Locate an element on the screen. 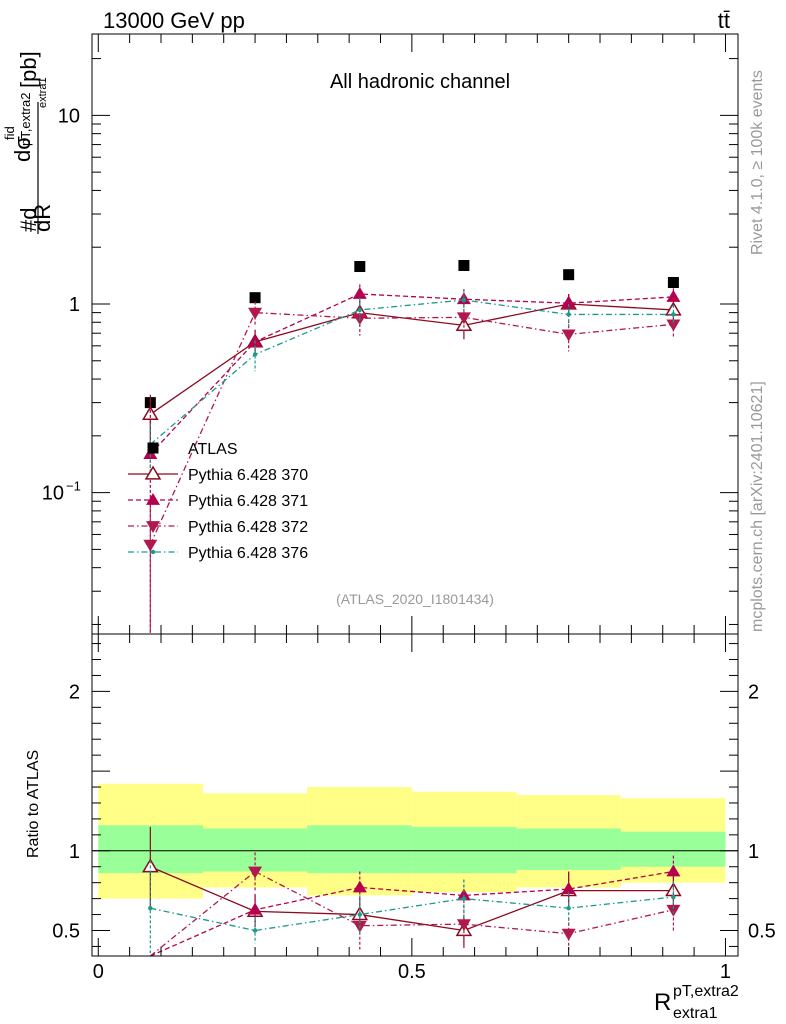 The width and height of the screenshot is (786, 1024). svg-text: R is located at coordinates (662, 1002).